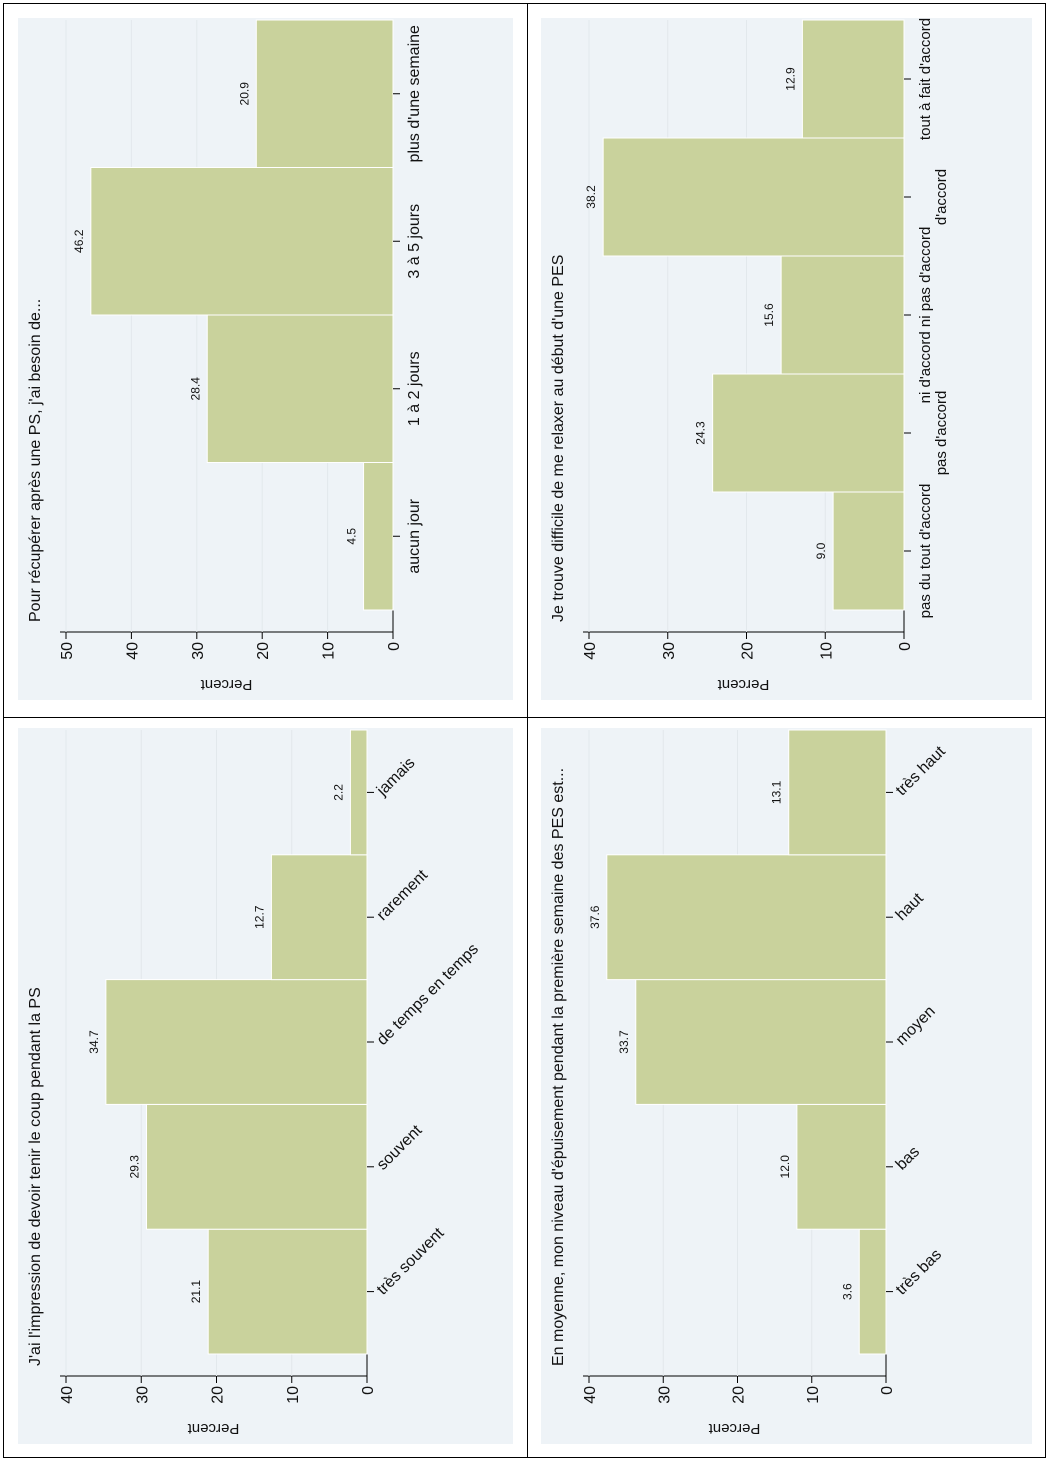 The width and height of the screenshot is (1049, 1461). What do you see at coordinates (414, 535) in the screenshot?
I see `x-tick-label: aucun jour` at bounding box center [414, 535].